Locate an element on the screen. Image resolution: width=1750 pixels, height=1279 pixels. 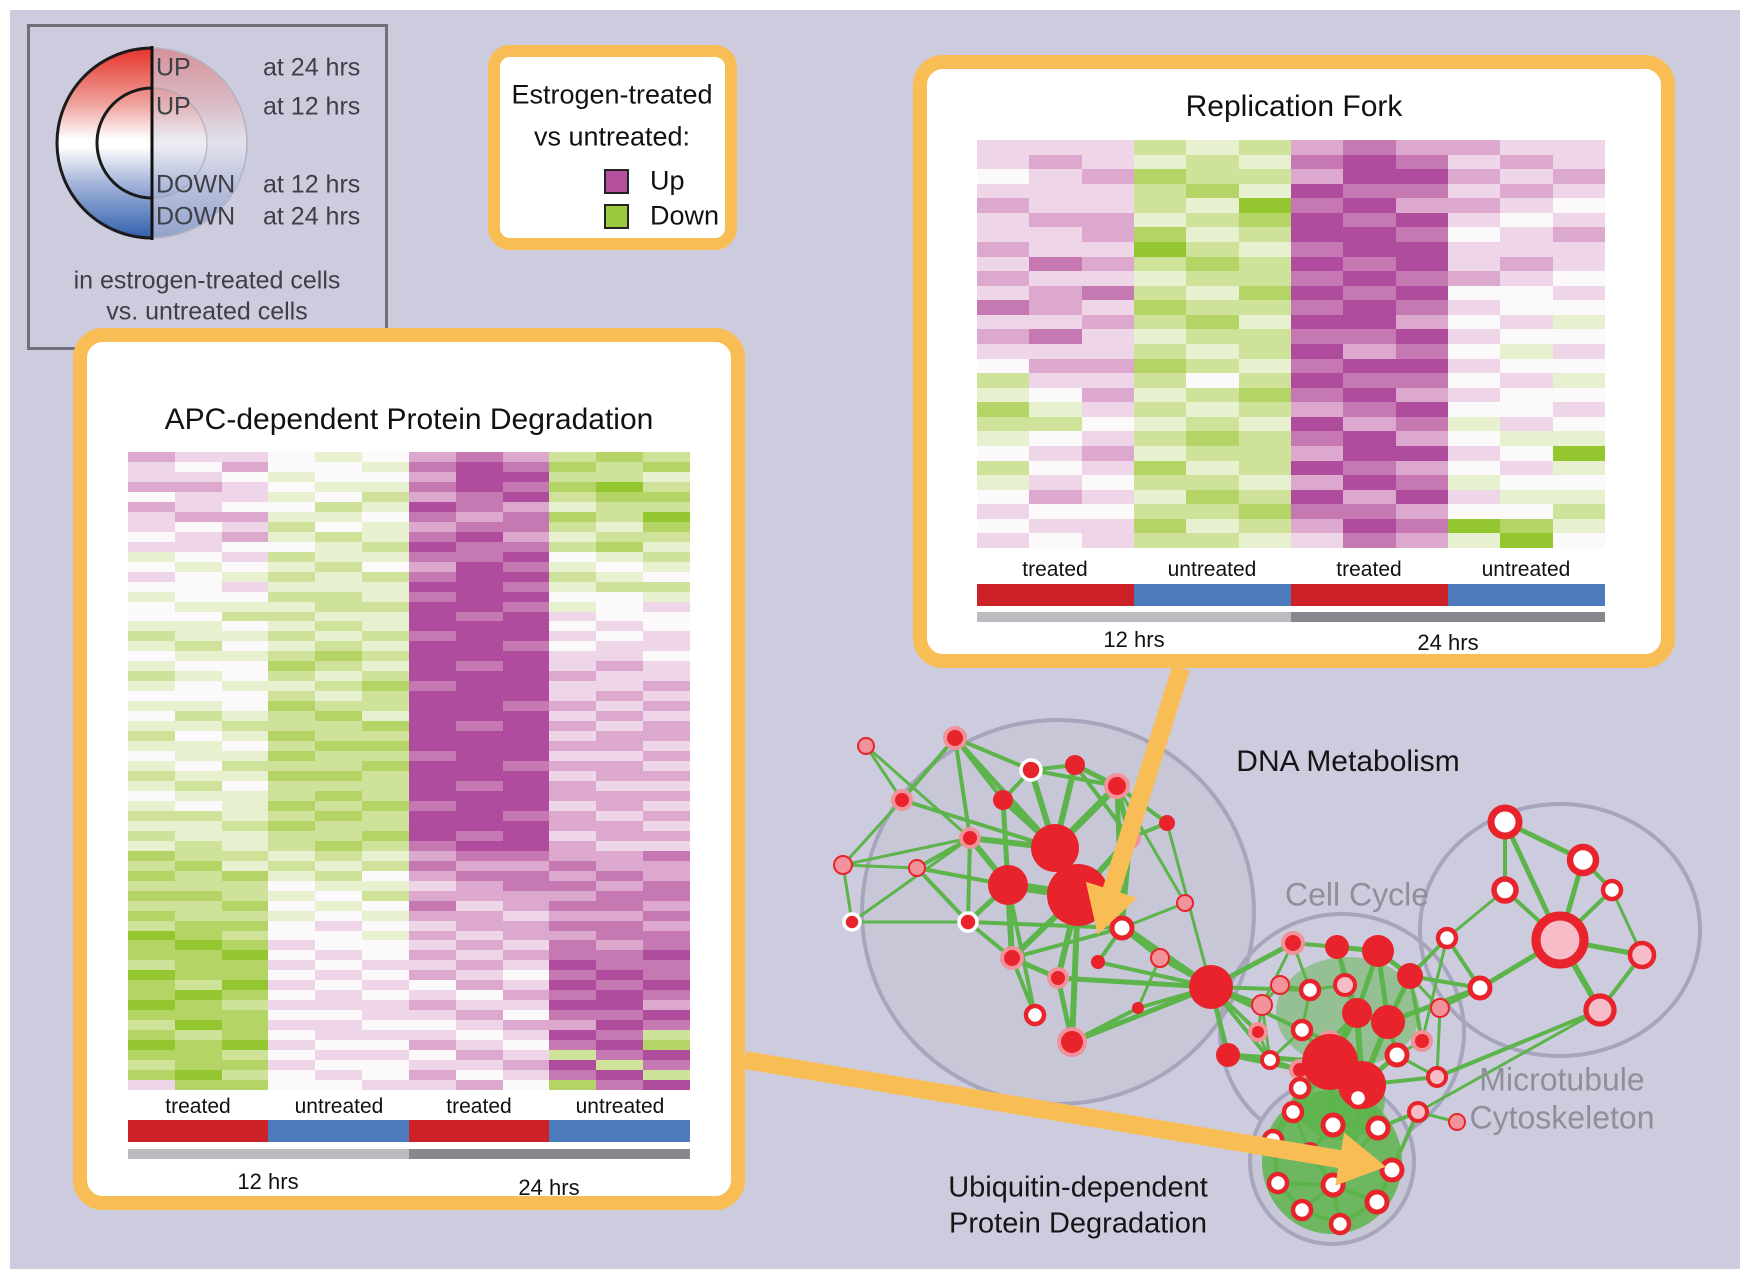
rf-12hrs-label: 12 hrs is located at coordinates (1134, 639).